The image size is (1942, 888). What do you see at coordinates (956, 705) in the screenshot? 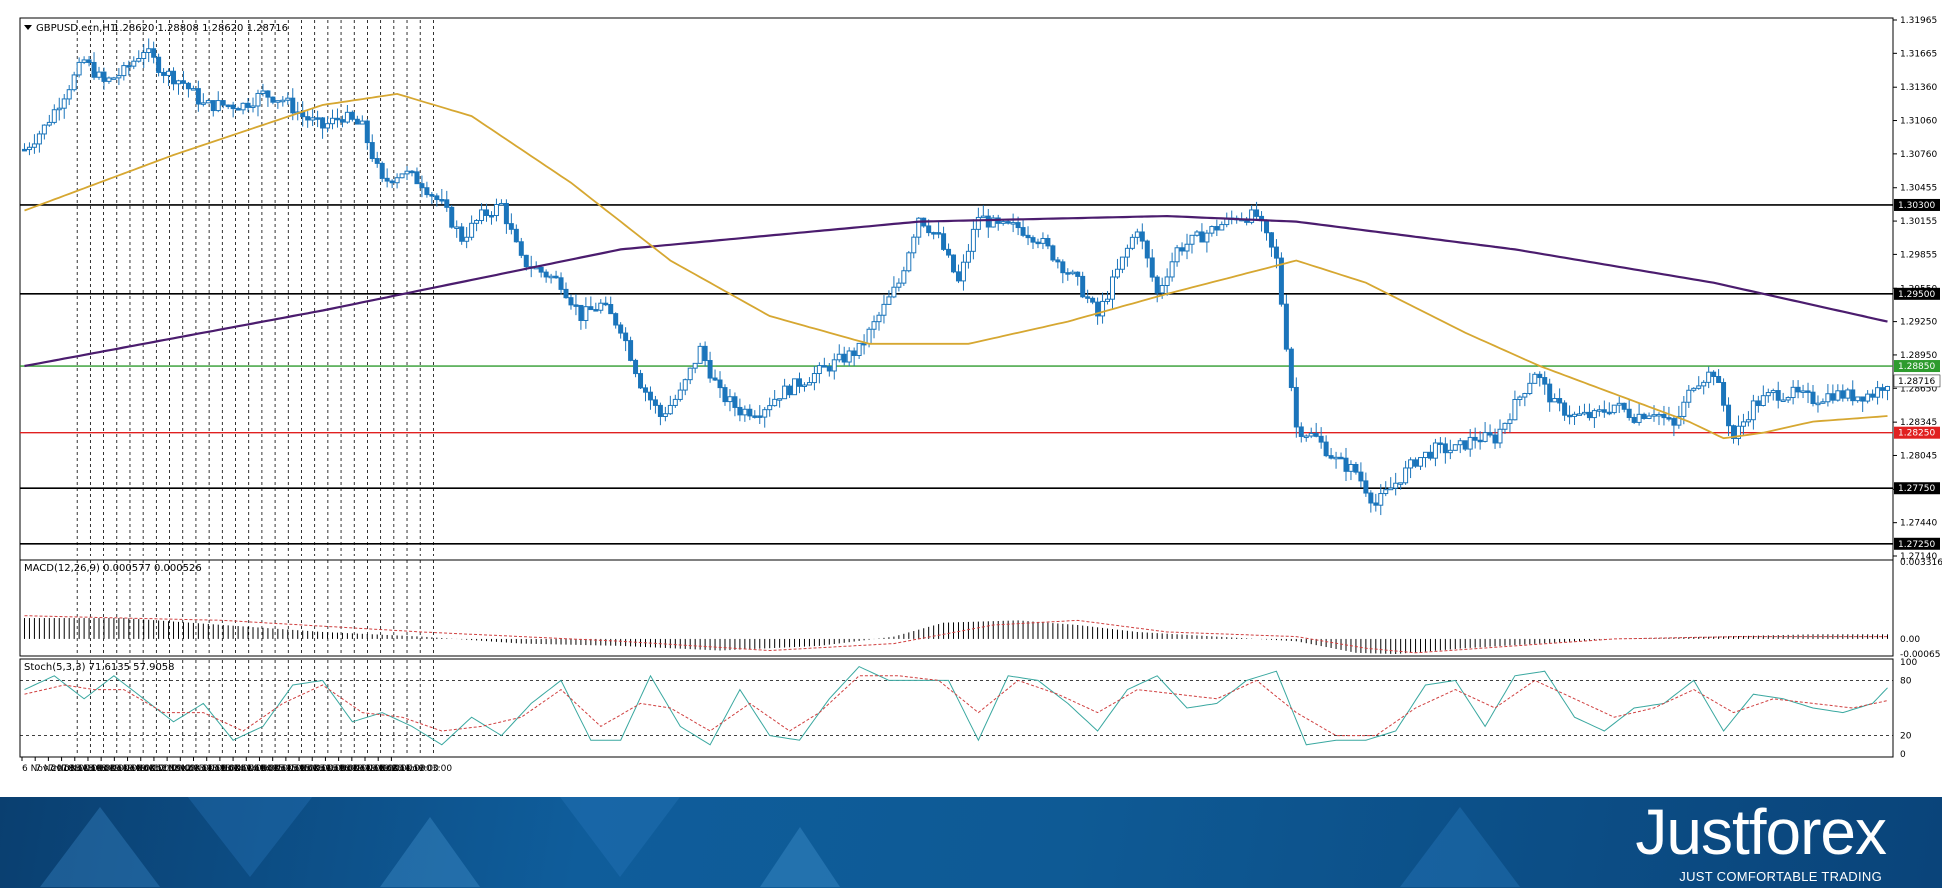
I see `stoch-main-line` at bounding box center [956, 705].